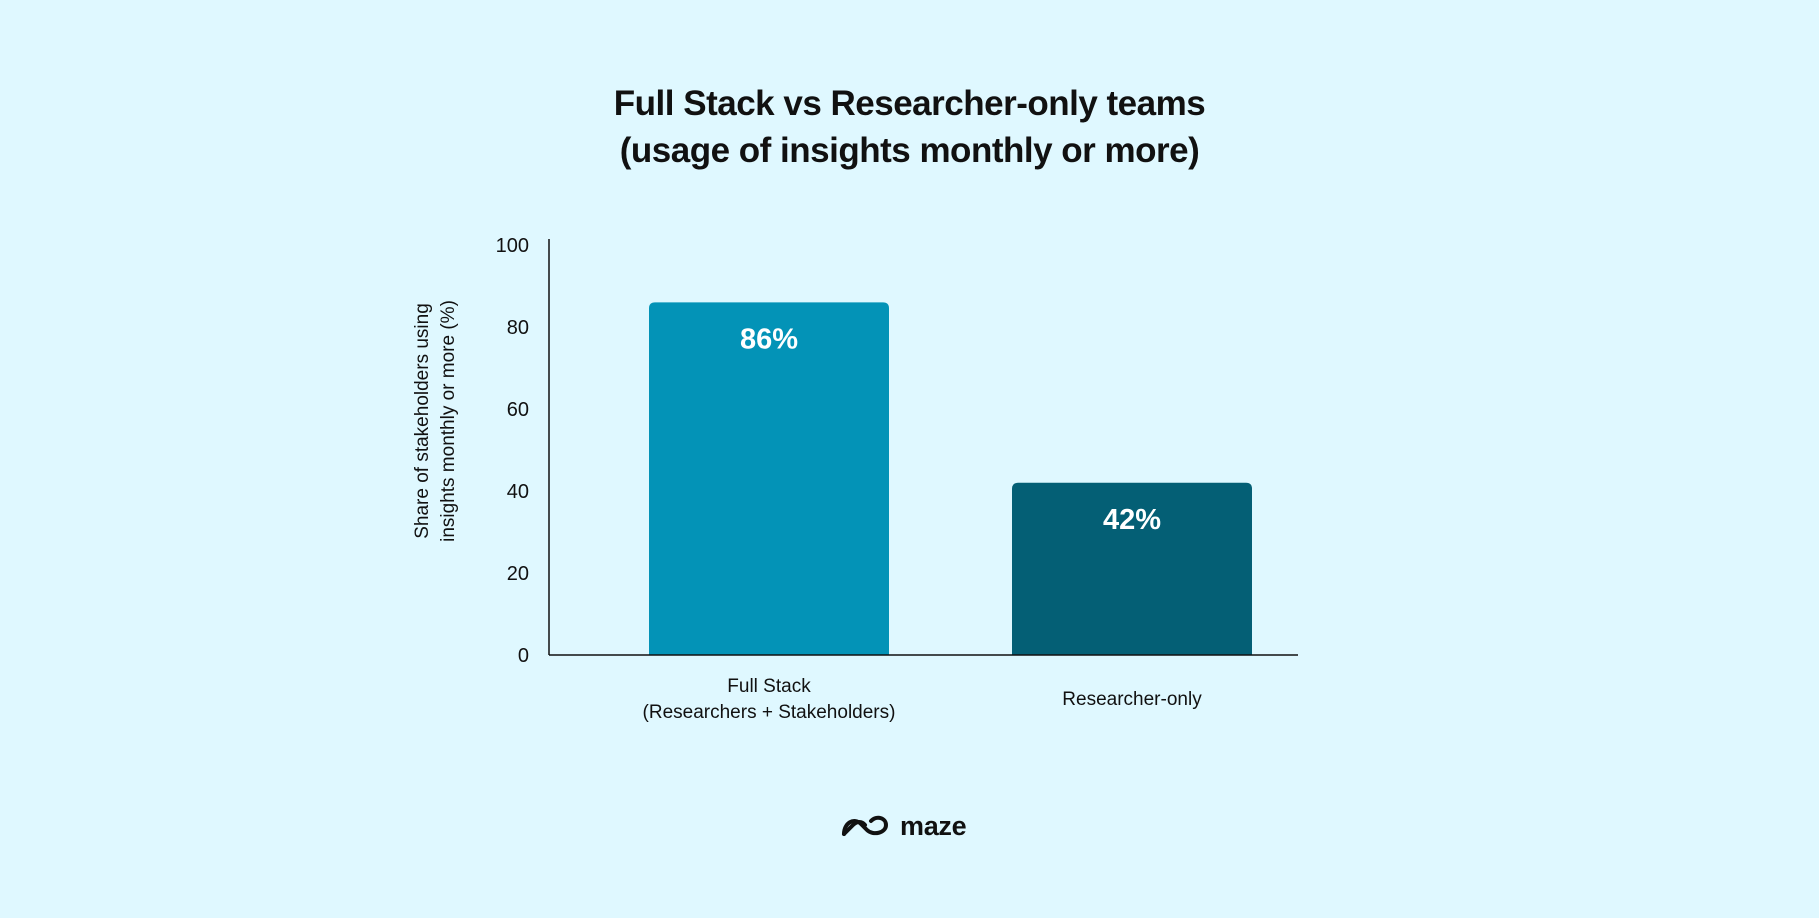 The width and height of the screenshot is (1819, 918). I want to click on bars, so click(950, 478).